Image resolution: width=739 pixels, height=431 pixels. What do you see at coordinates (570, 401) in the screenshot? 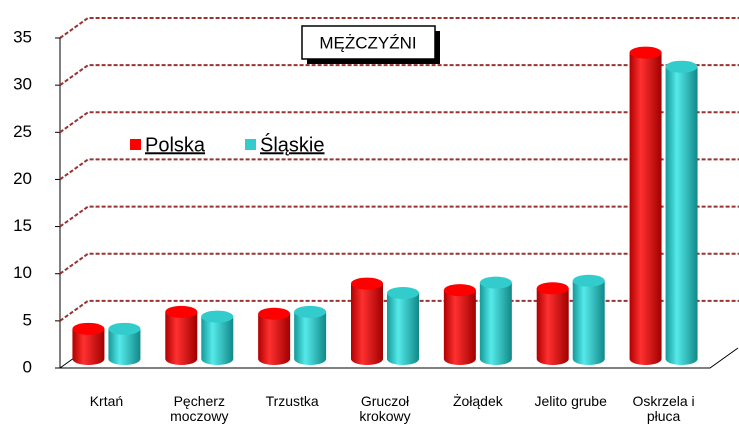
I see `x-tick-label: Jelito grube` at bounding box center [570, 401].